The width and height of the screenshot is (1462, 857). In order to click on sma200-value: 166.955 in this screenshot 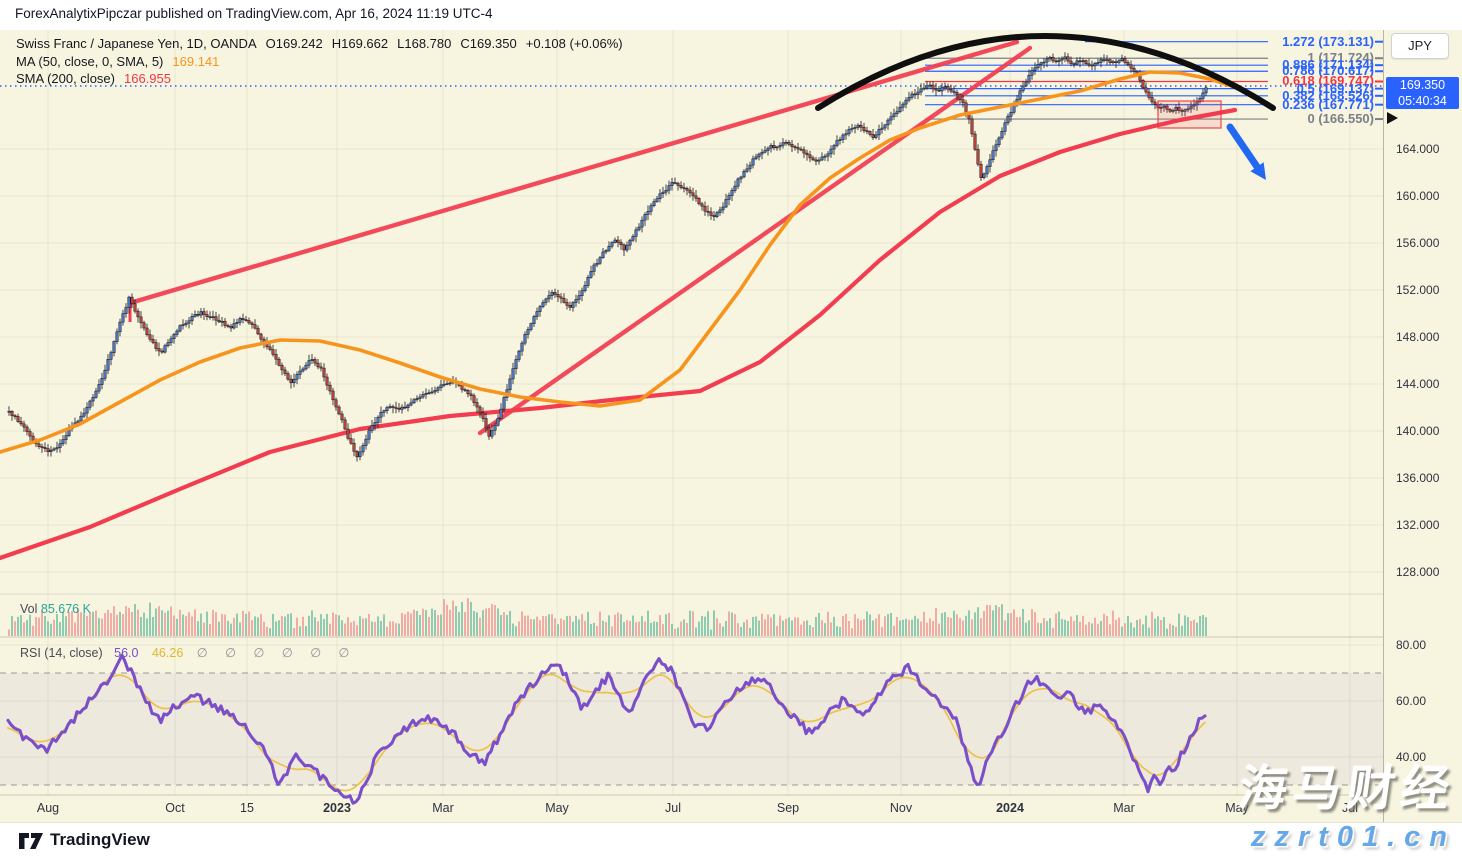, I will do `click(147, 78)`.